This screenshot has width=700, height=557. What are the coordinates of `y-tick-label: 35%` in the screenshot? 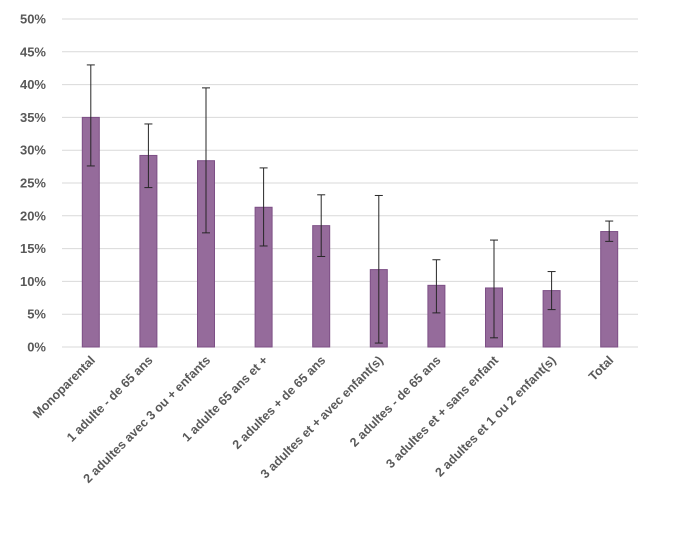 It's located at (33, 117).